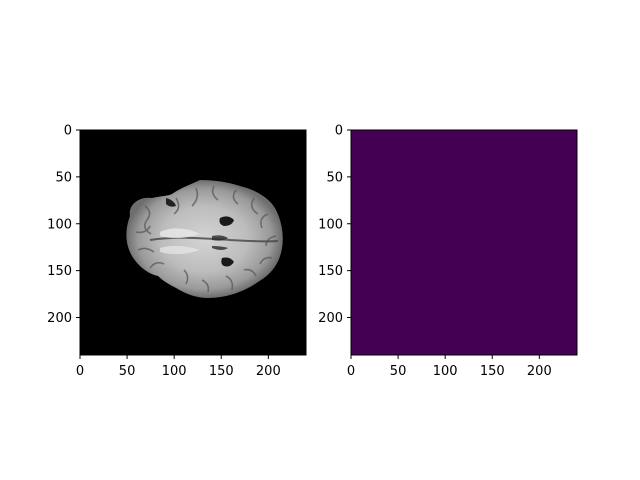 Image resolution: width=640 pixels, height=480 pixels. What do you see at coordinates (268, 371) in the screenshot?
I see `mri-x-tick-label: 200` at bounding box center [268, 371].